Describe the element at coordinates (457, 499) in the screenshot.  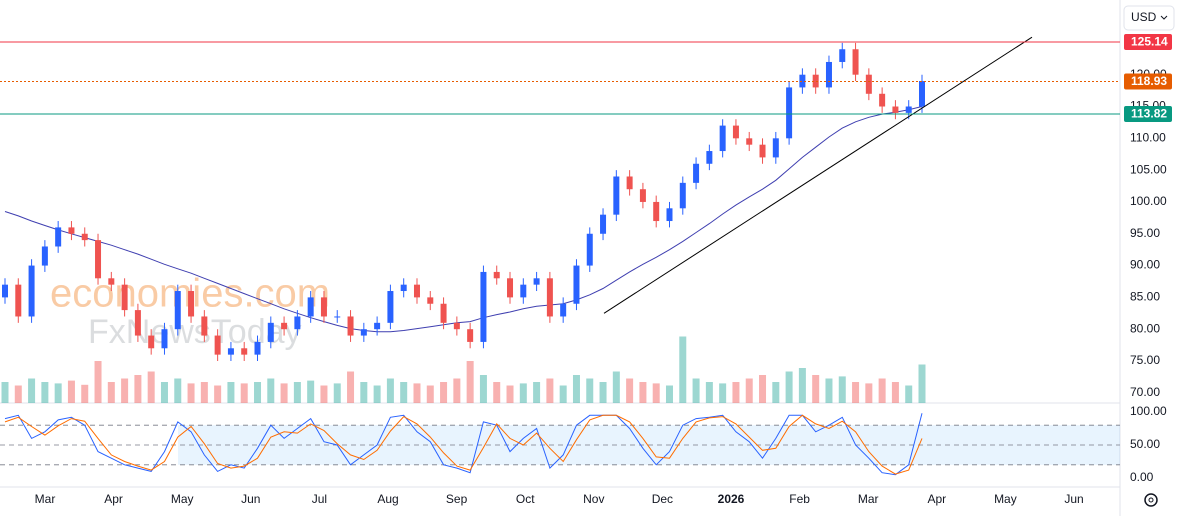
I see `x-tick-label: Sep` at that location.